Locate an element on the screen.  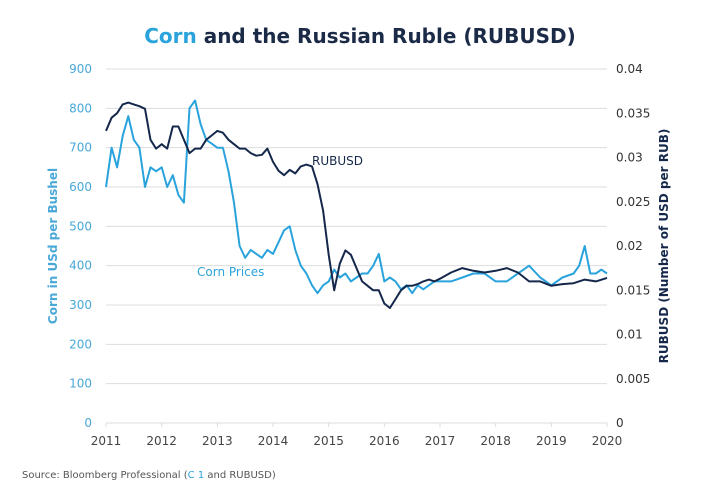
right-tick-label: 0.015 is located at coordinates (633, 290).